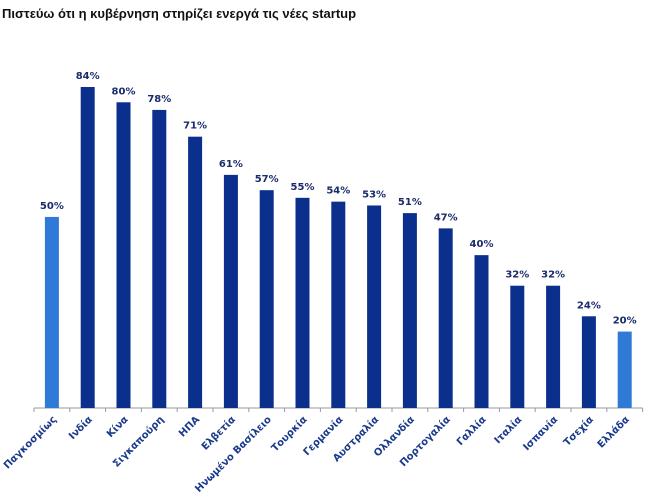 The width and height of the screenshot is (646, 495). I want to click on data-label-6: 57%, so click(267, 179).